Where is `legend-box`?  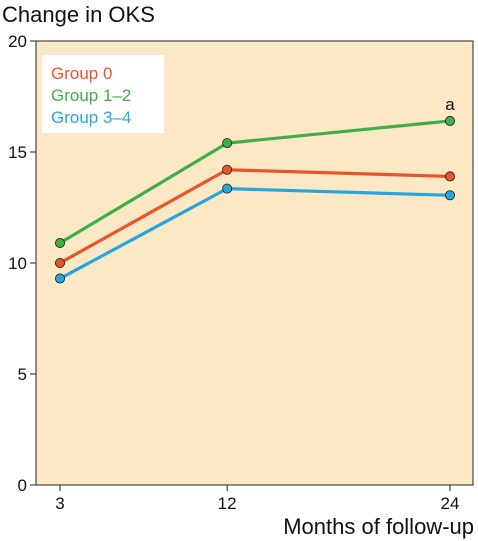
legend-box is located at coordinates (103, 94).